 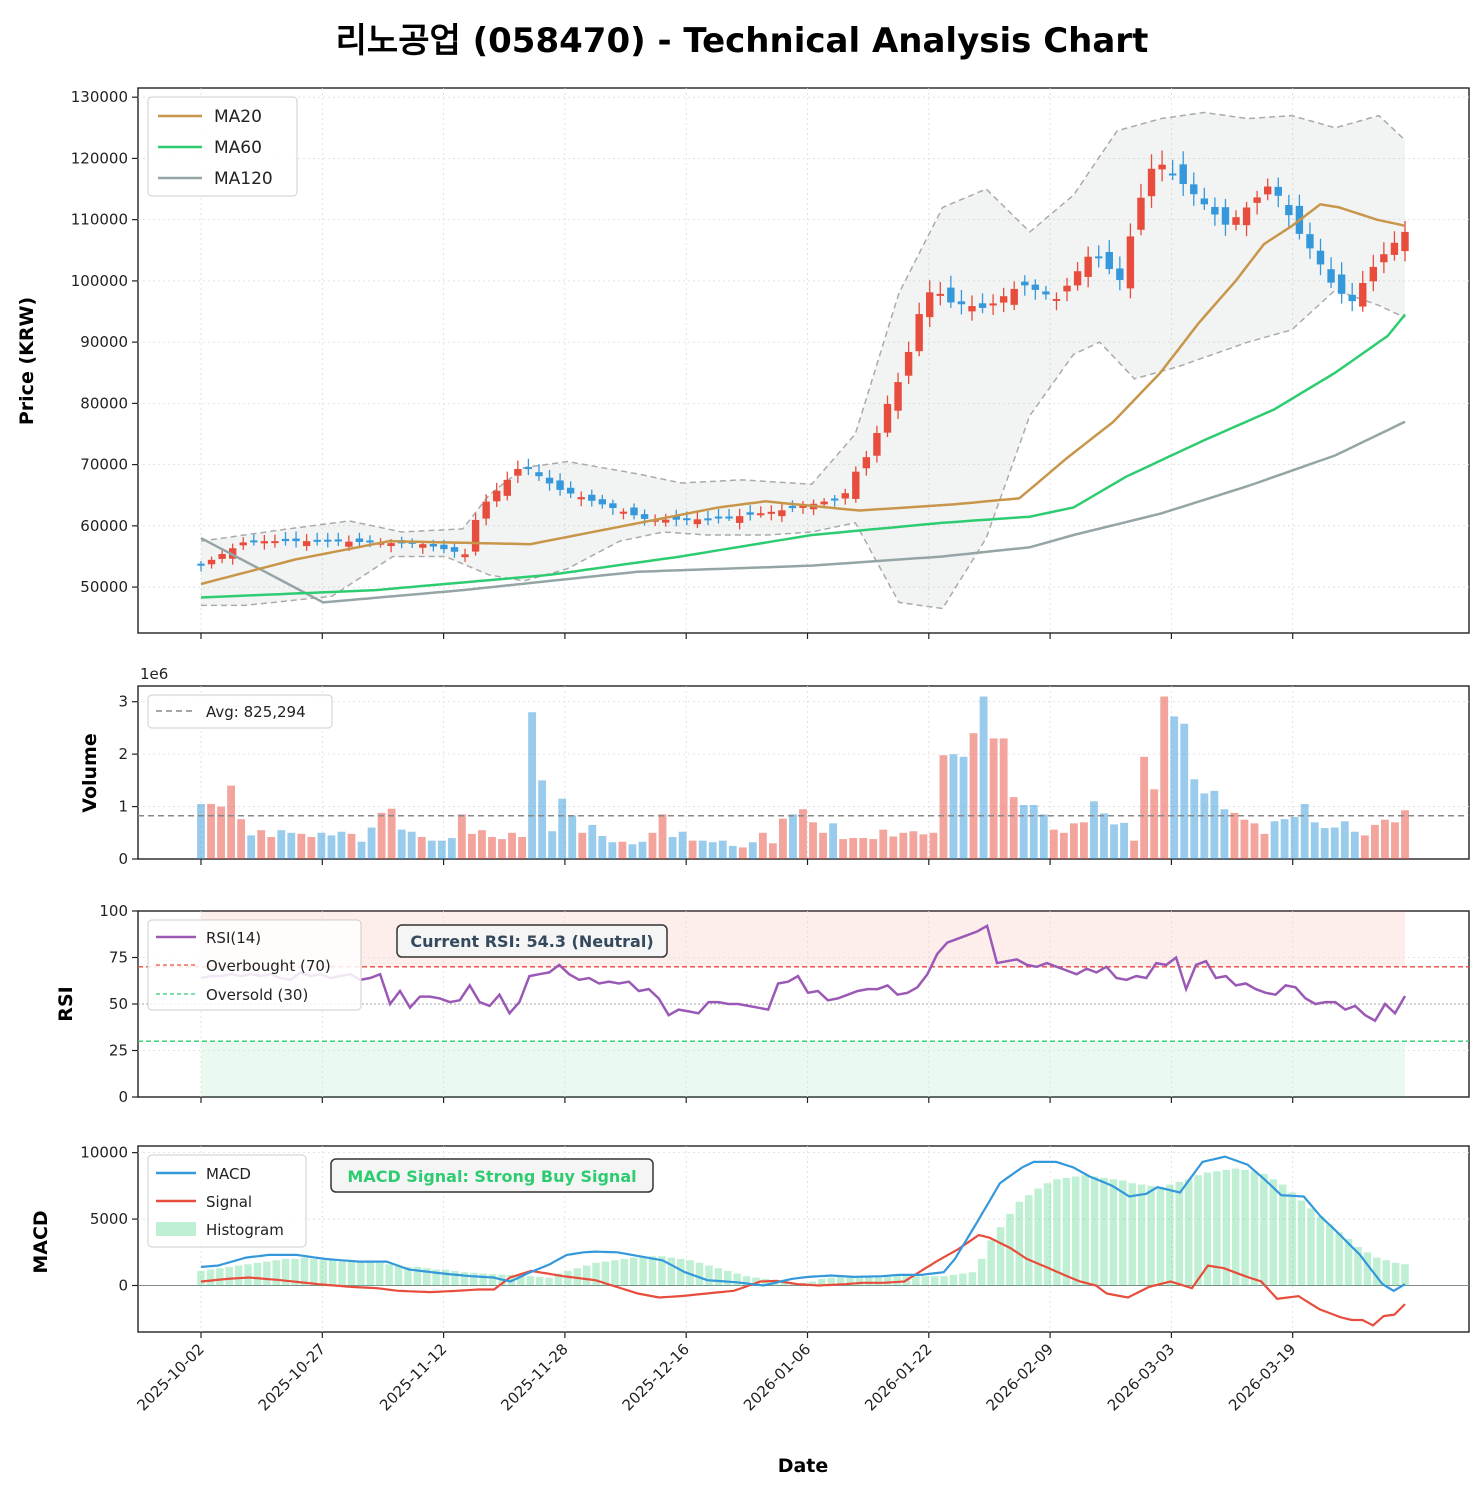 What do you see at coordinates (1020, 1377) in the screenshot?
I see `x-tick-label-7: 2026-02-09` at bounding box center [1020, 1377].